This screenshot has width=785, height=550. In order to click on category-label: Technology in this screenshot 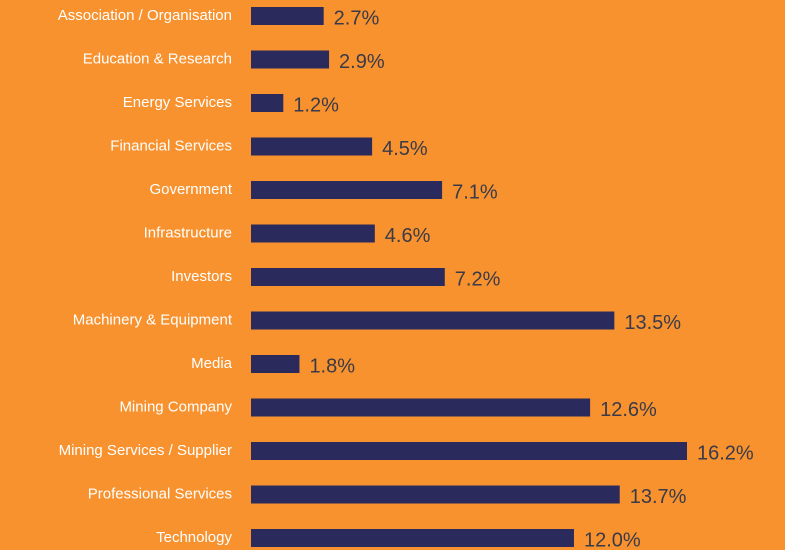, I will do `click(194, 537)`.